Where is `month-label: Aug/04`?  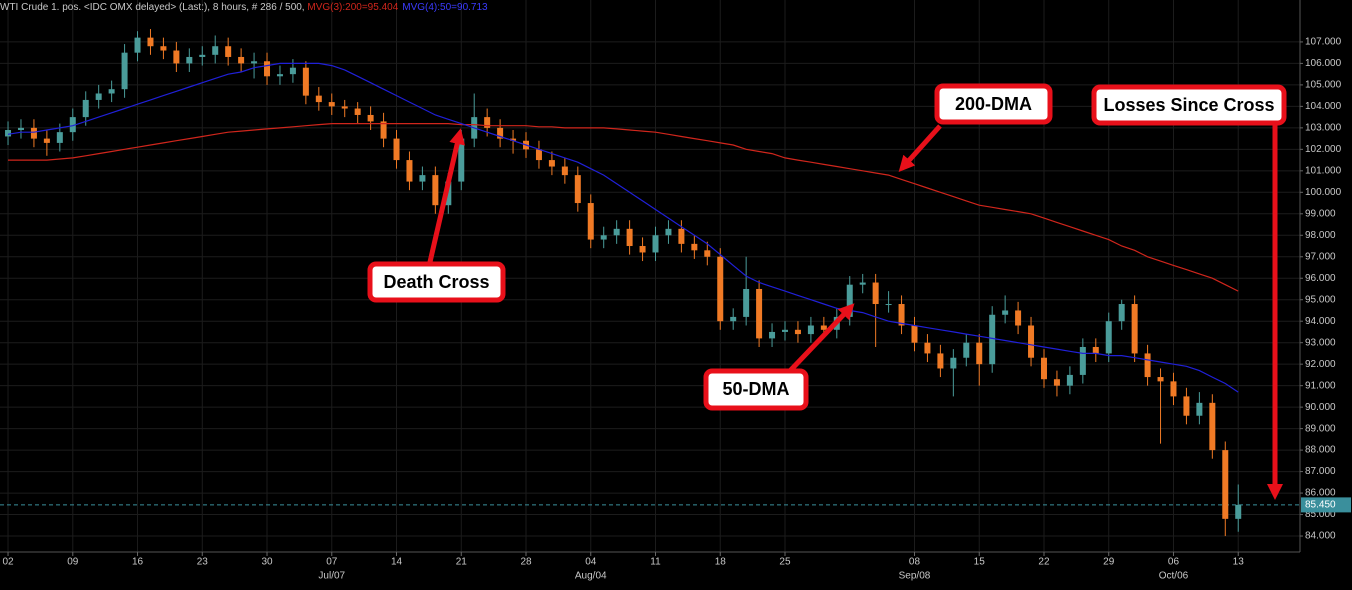 month-label: Aug/04 is located at coordinates (591, 576).